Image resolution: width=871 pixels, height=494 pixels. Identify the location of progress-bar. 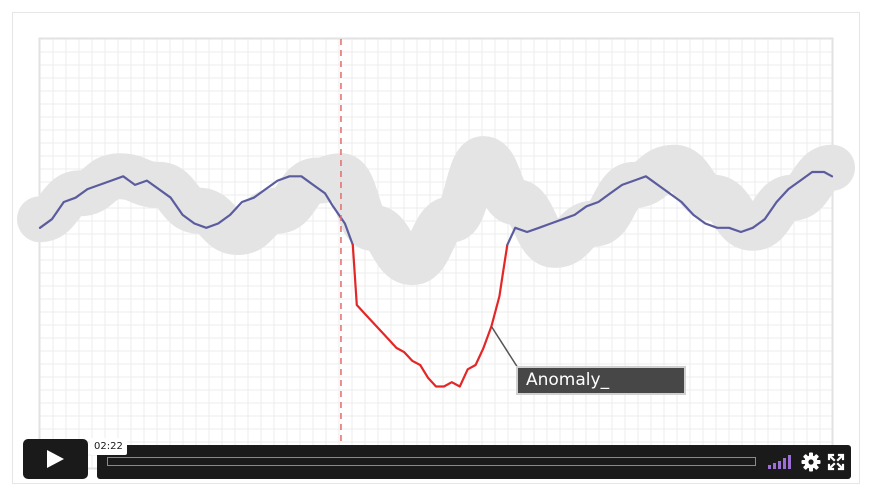
(431, 461).